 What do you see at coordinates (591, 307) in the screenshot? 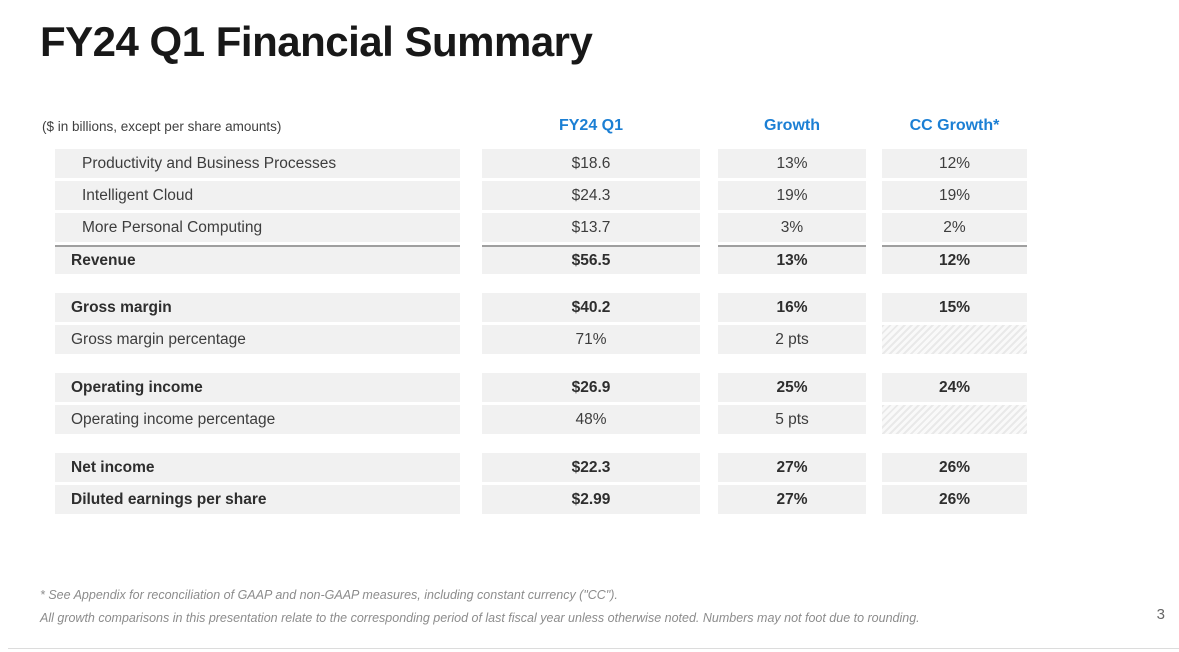
I see `fy24-q1-value: $40.2` at bounding box center [591, 307].